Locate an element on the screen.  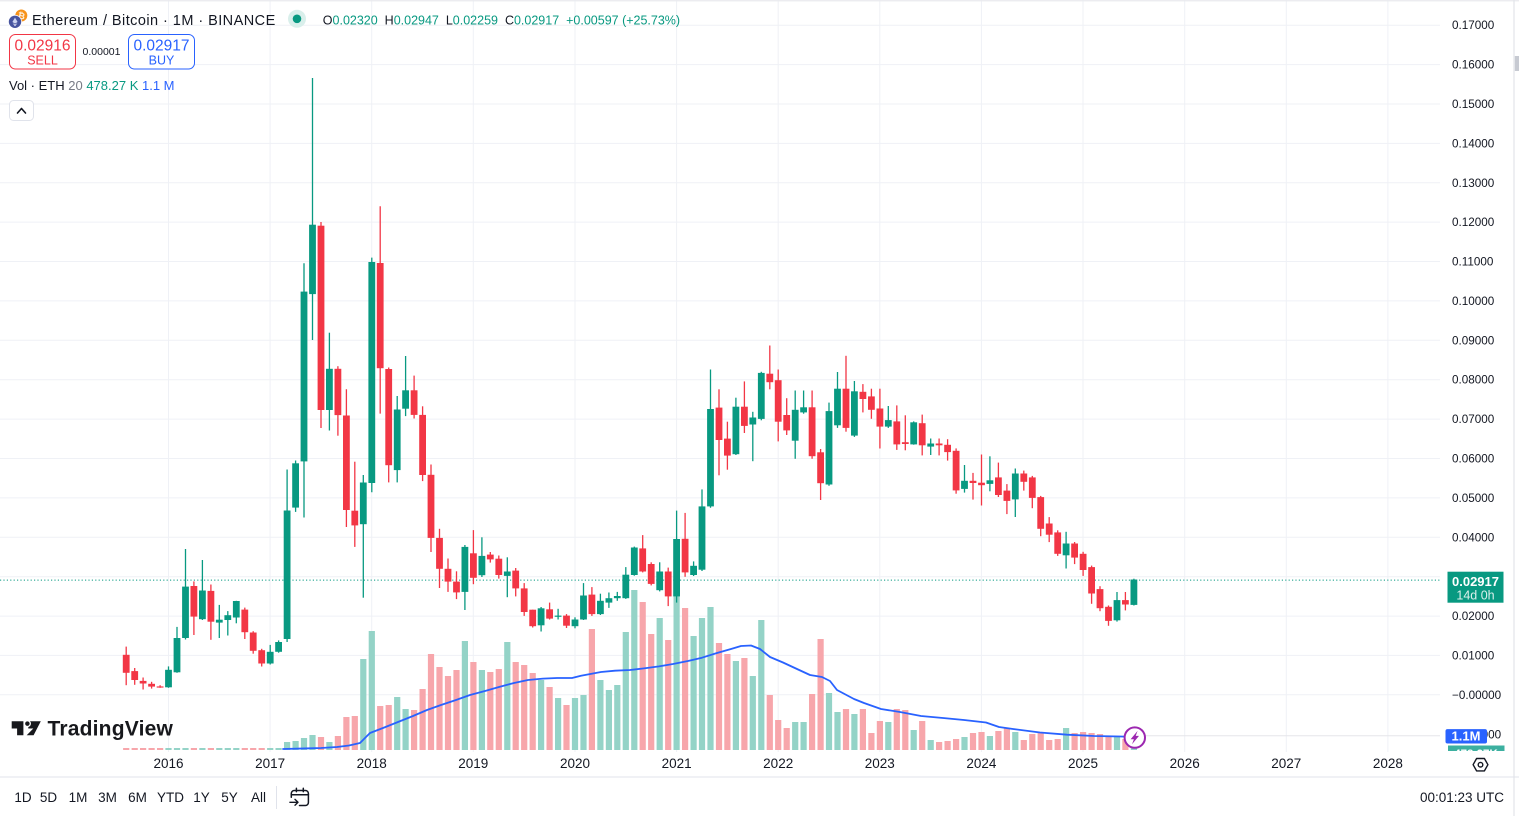
svg-text: 0.02916 is located at coordinates (42, 46).